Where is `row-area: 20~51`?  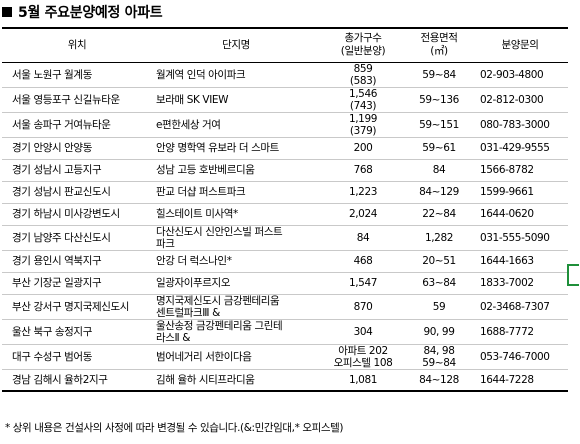
row-area: 20~51 is located at coordinates (439, 261).